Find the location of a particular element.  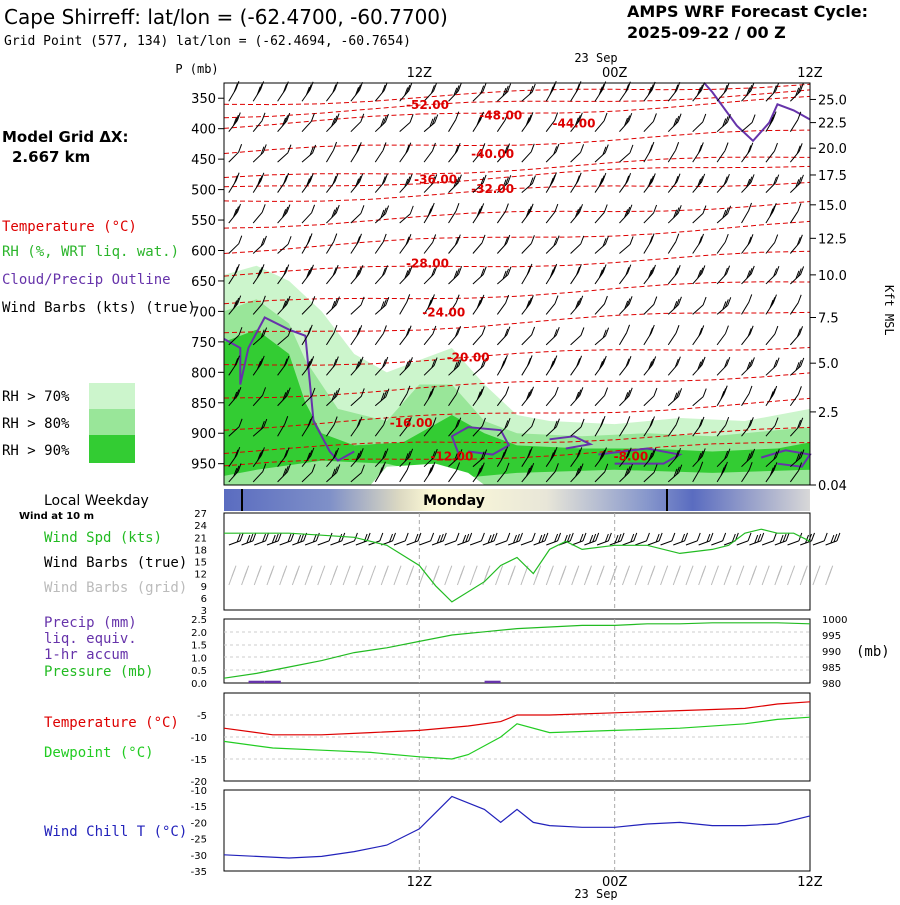

legend-rh80: RH > 80% is located at coordinates (36, 424).